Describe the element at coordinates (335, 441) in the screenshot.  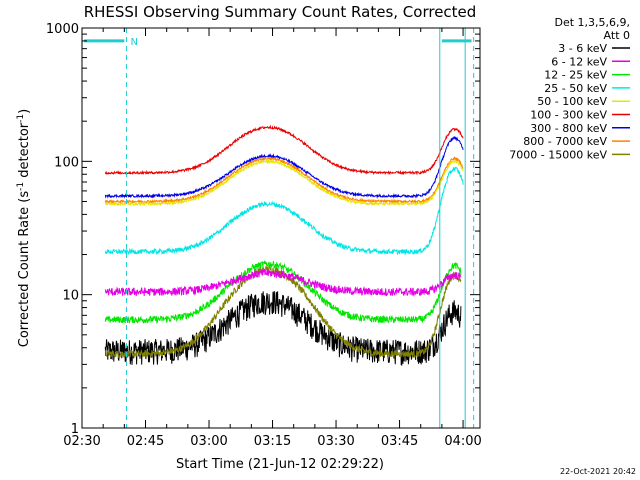
I see `x-tick-label: 03:30` at that location.